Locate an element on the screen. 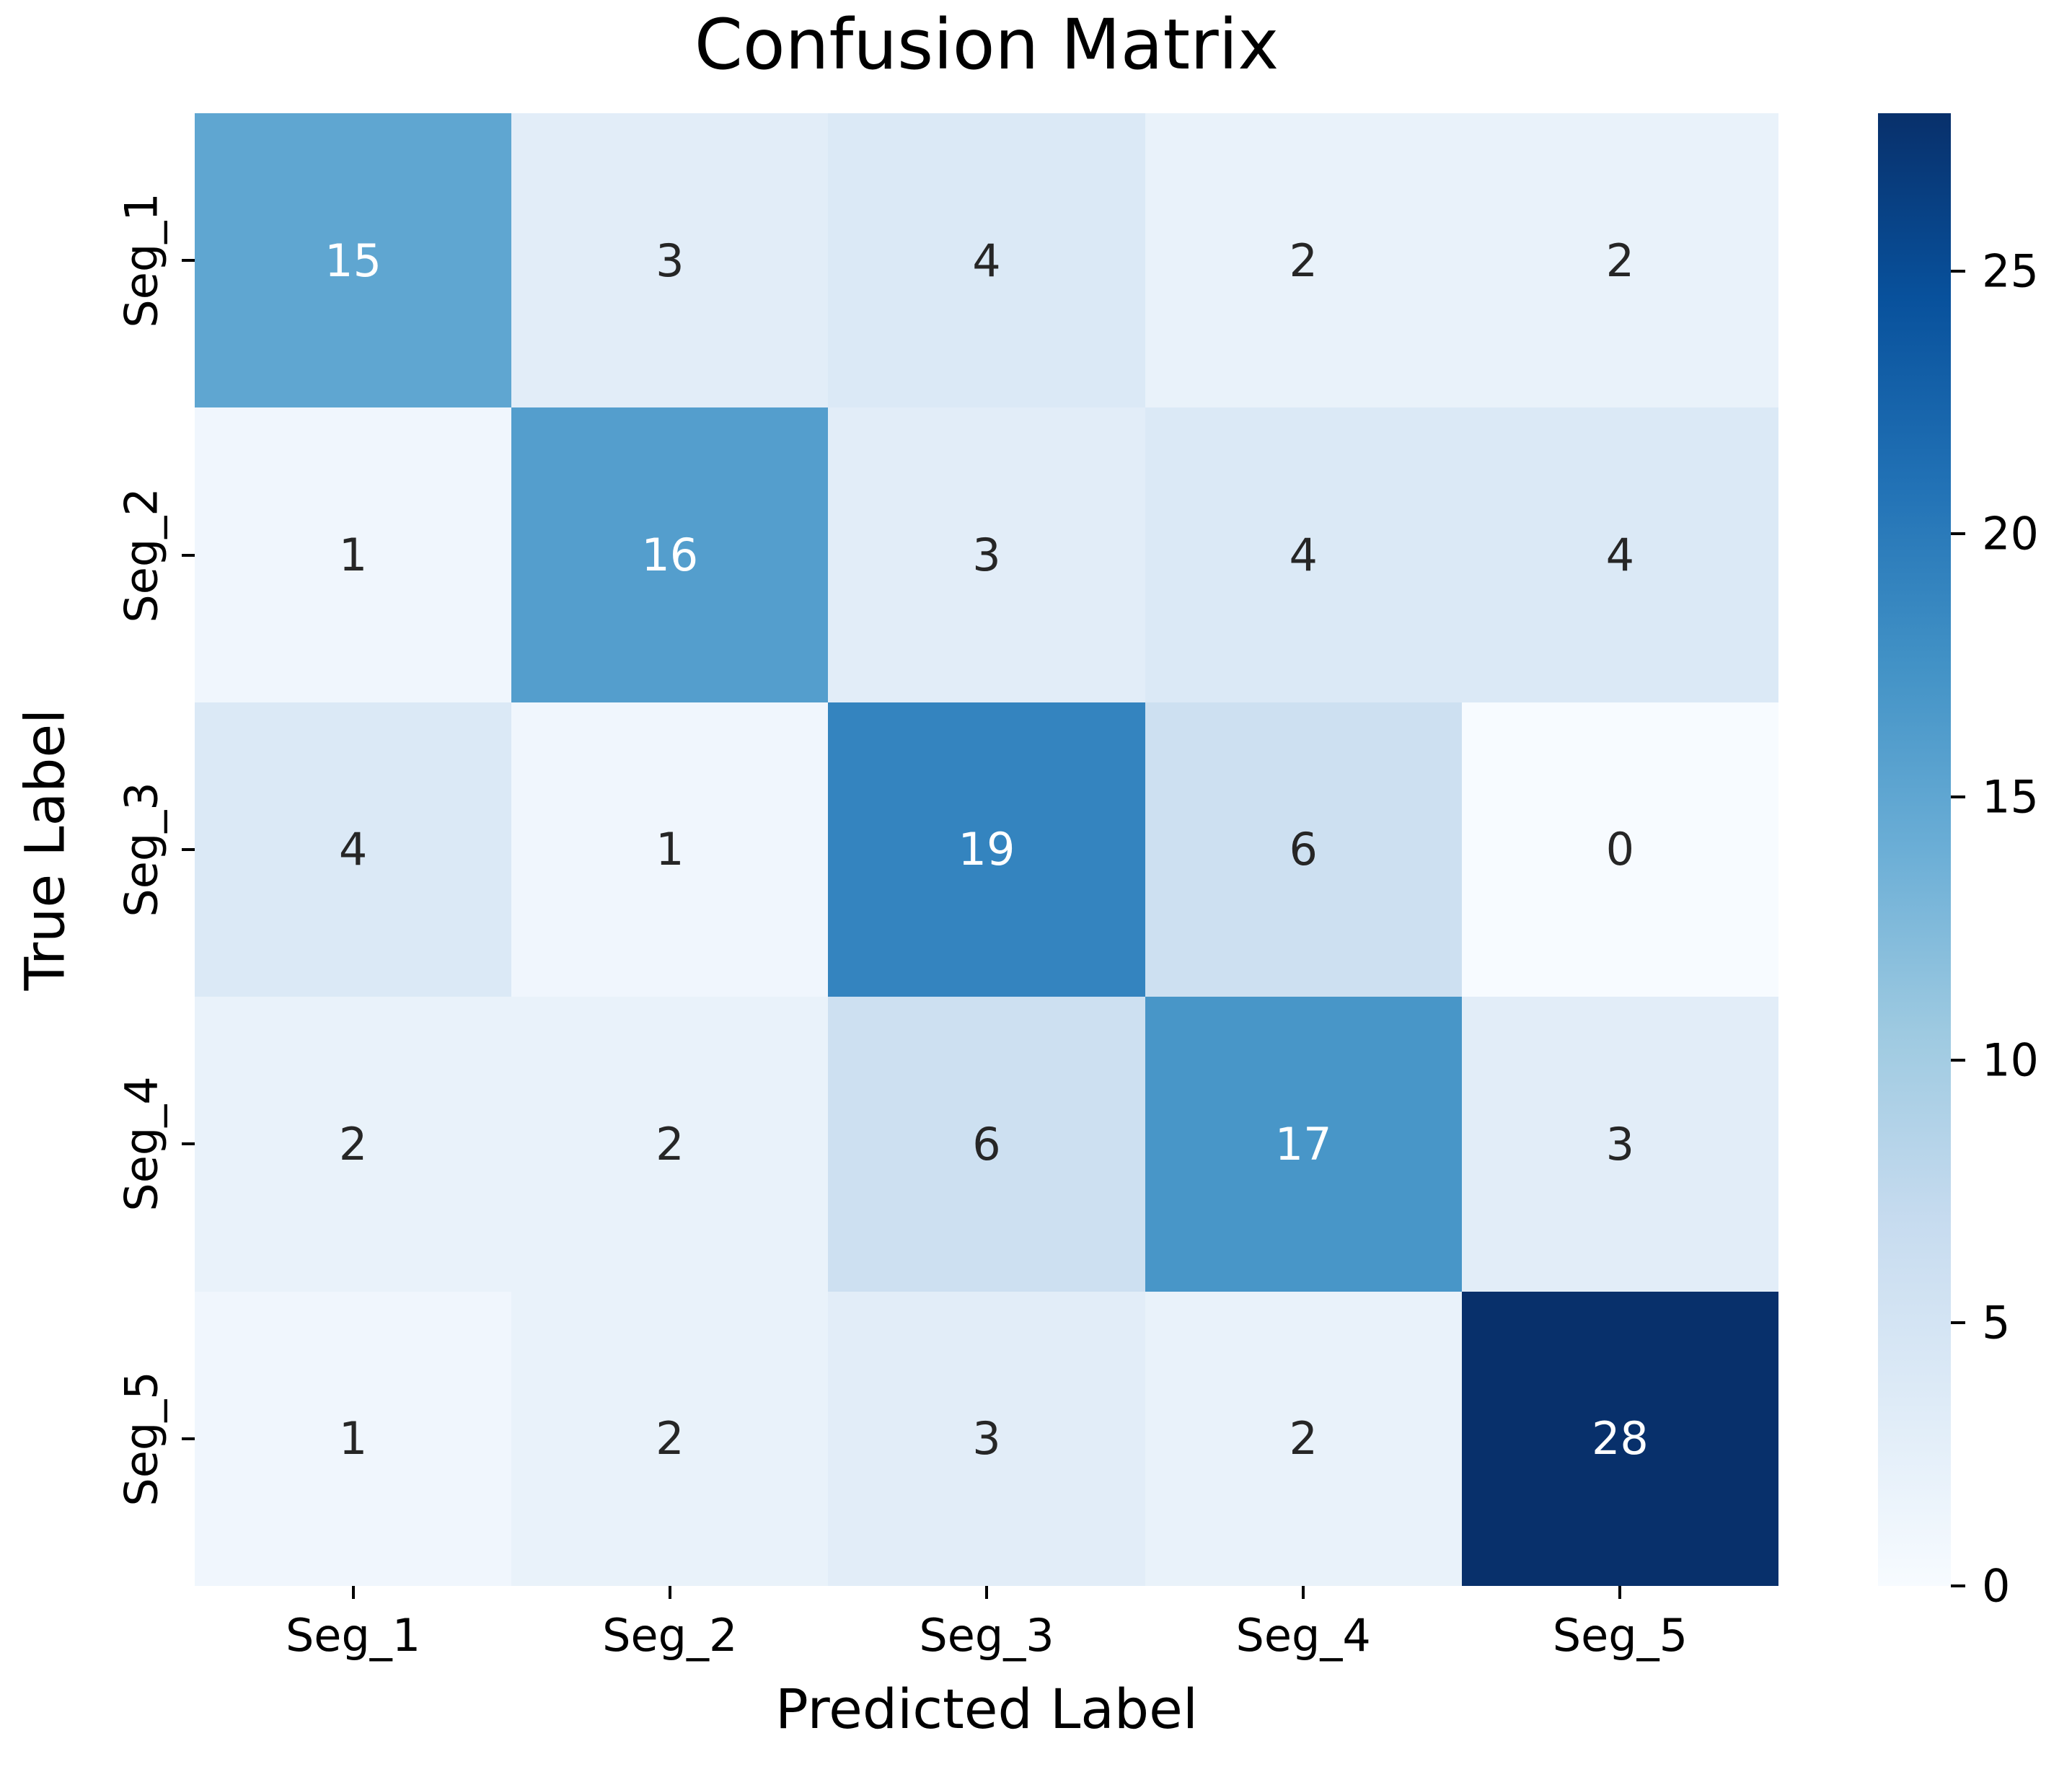  x-tick-label: Seg_3 is located at coordinates (986, 1636).